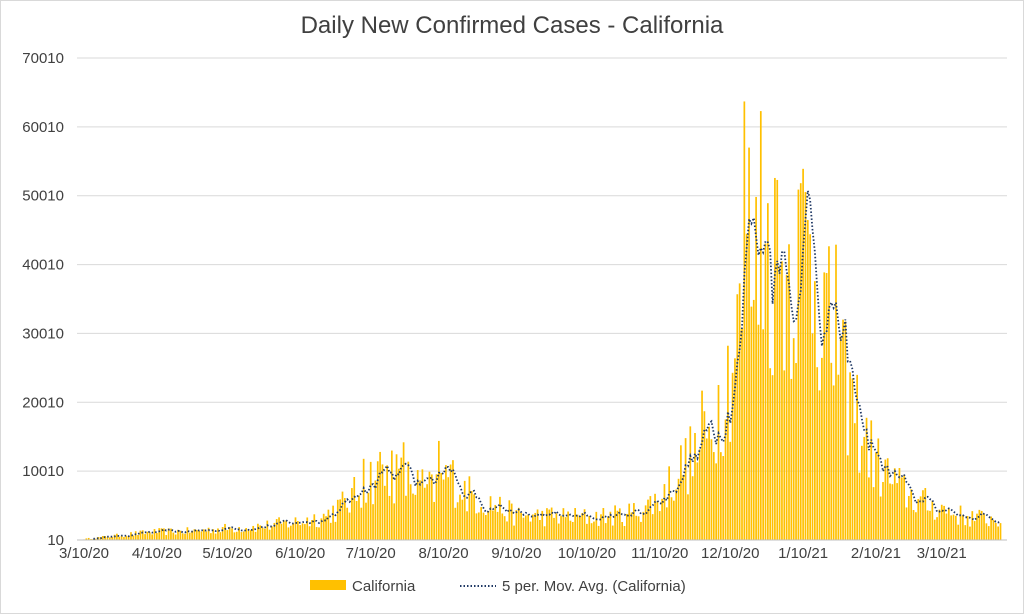  What do you see at coordinates (43, 299) in the screenshot?
I see `y-axis-ticks: 10 10010 20010 30010 40010 50010 60010 70010` at bounding box center [43, 299].